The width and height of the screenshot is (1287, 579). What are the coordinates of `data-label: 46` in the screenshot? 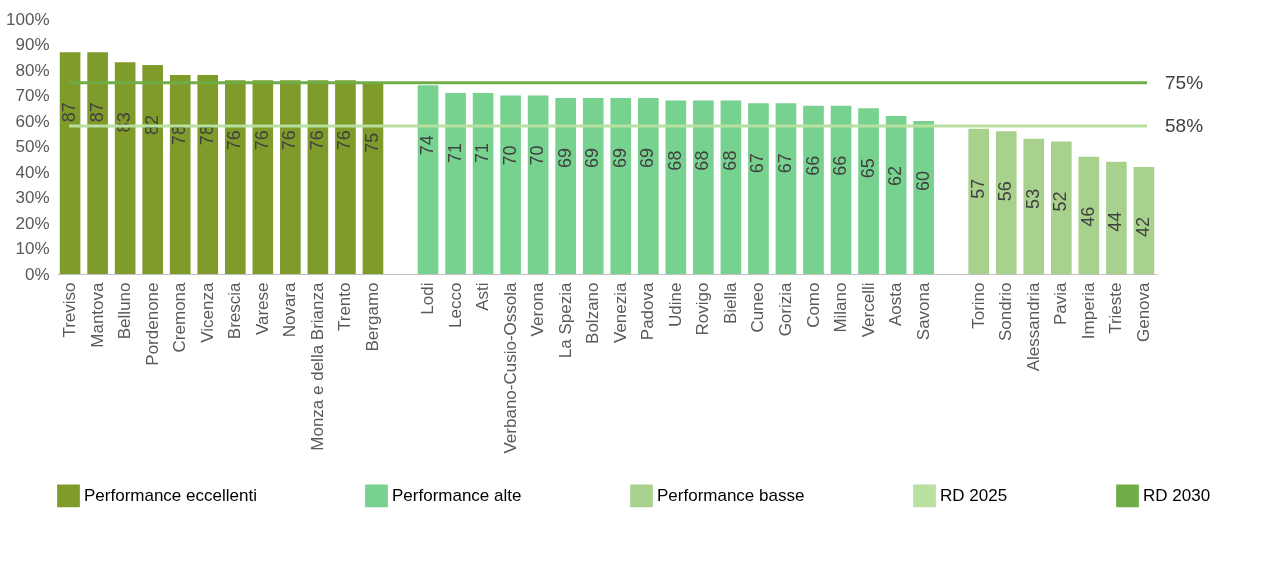 It's located at (1087, 216).